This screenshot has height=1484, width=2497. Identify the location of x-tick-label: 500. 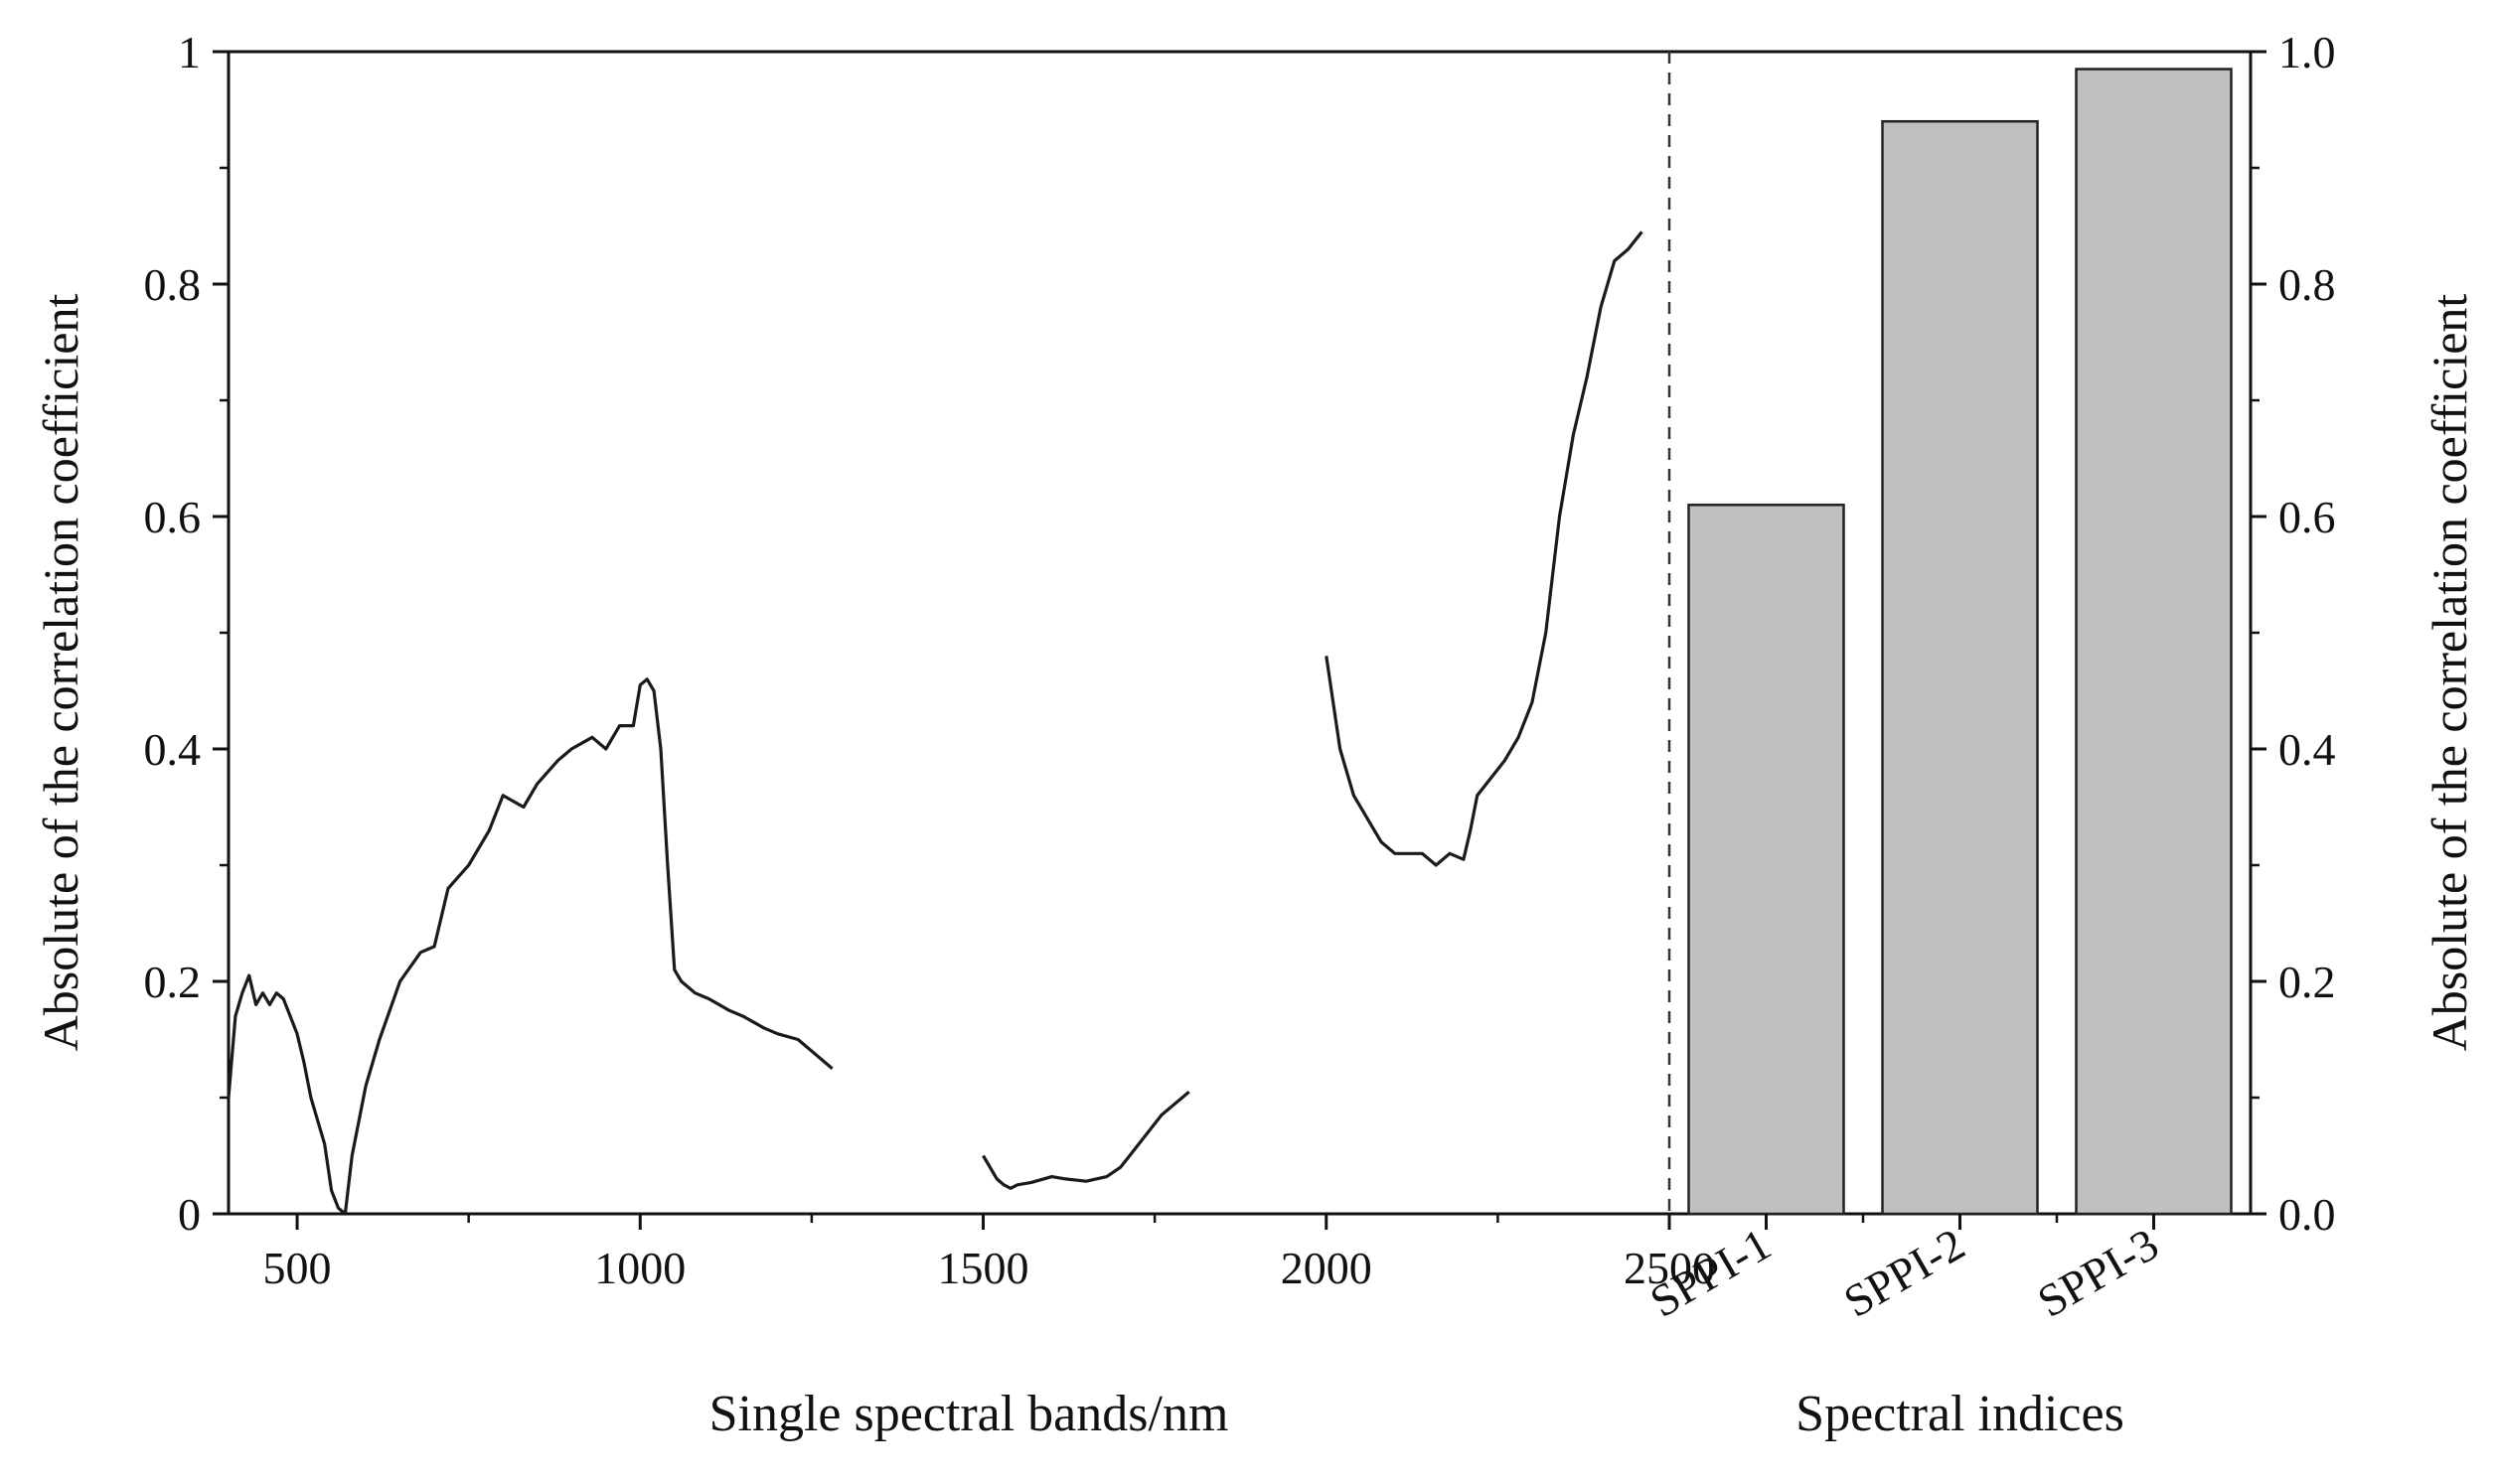
(298, 1268).